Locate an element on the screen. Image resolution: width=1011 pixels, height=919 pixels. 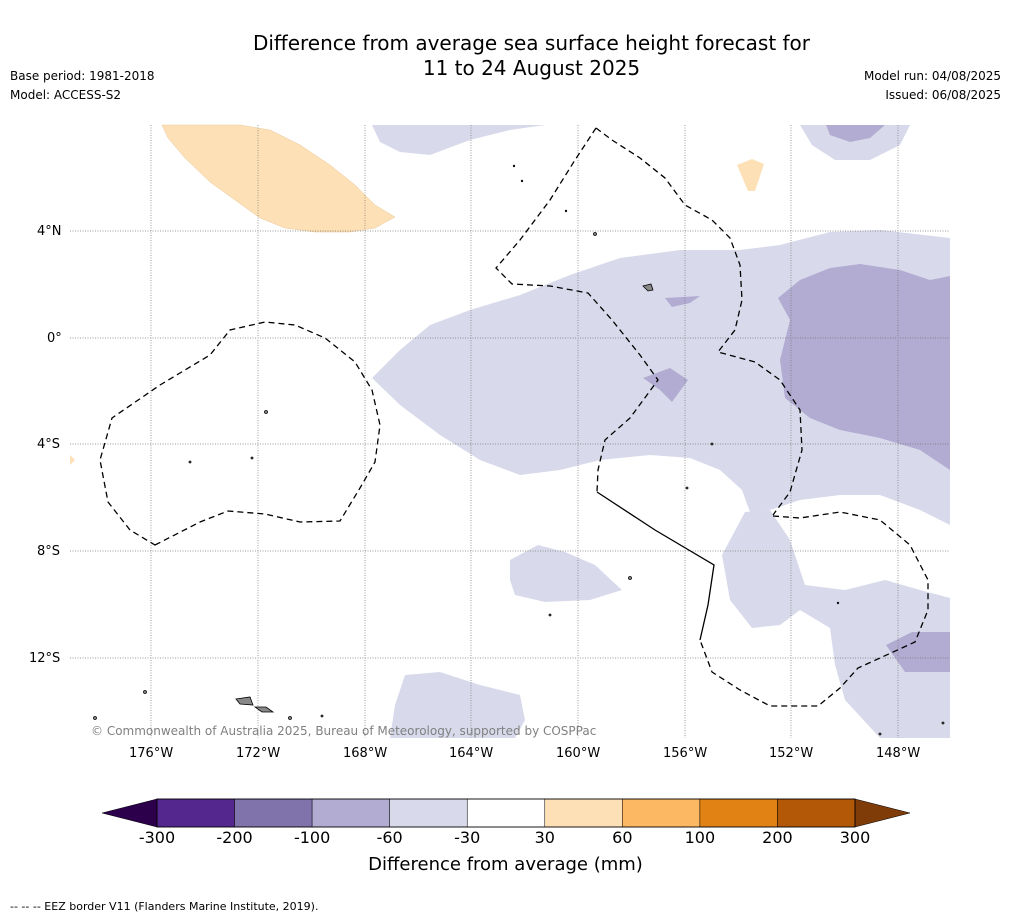
lon-label: 156°W is located at coordinates (685, 753).